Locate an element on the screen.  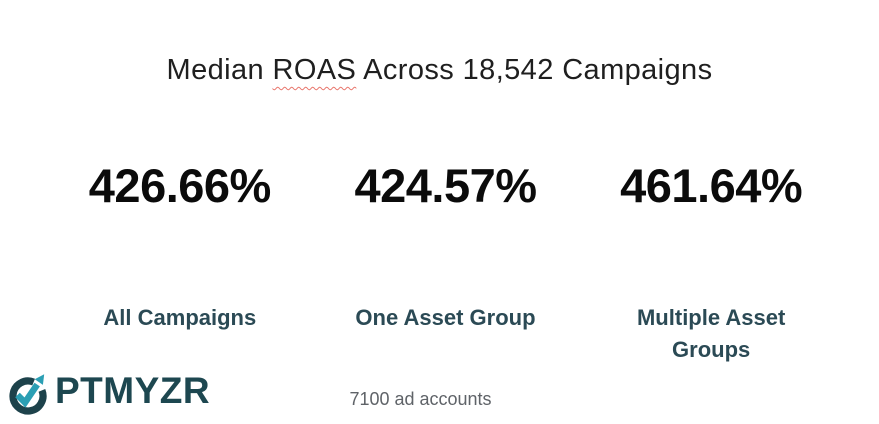
stat-value: 424.57% is located at coordinates (445, 185).